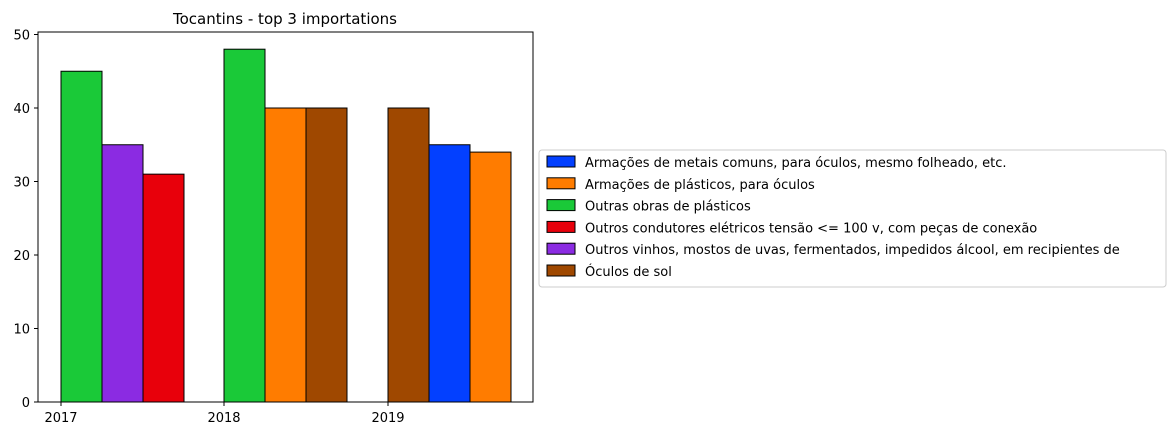  I want to click on y-tick-label: 0, so click(26, 403).